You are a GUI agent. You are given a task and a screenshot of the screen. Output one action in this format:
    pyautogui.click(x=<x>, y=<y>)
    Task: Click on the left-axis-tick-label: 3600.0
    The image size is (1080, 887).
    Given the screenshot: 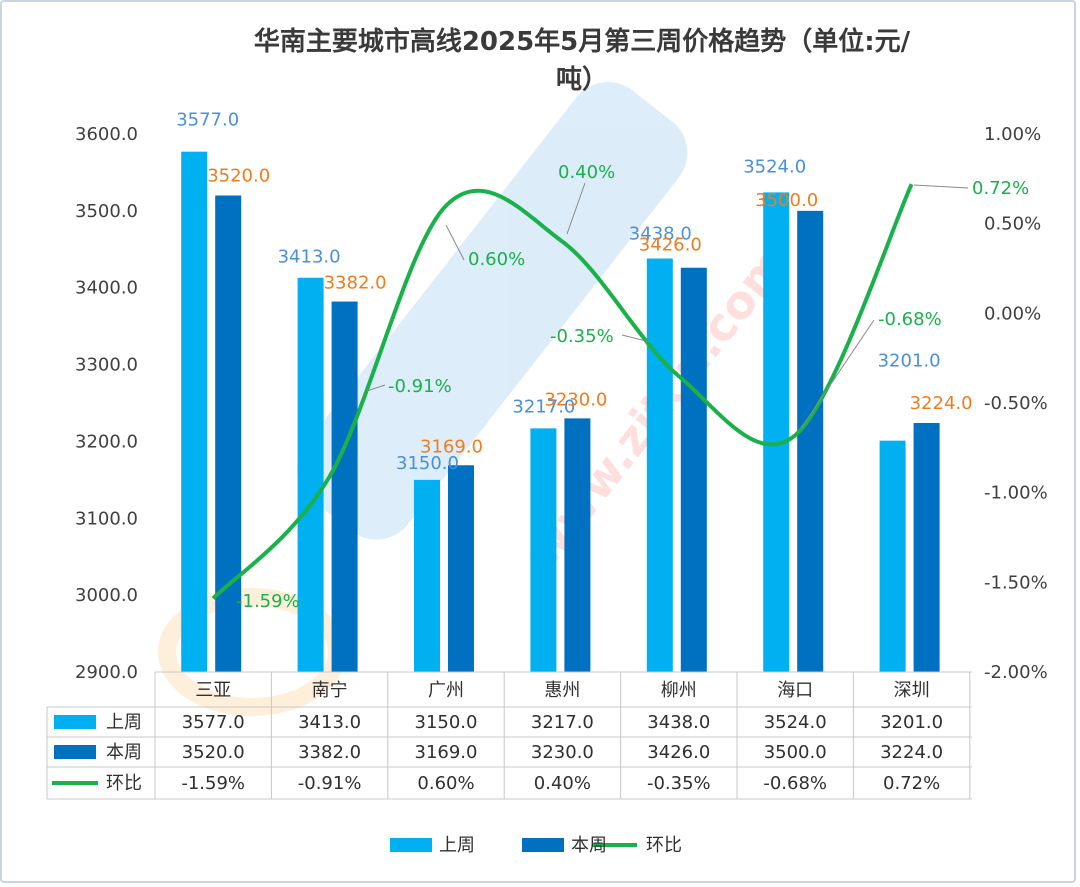 What is the action you would take?
    pyautogui.click(x=106, y=134)
    